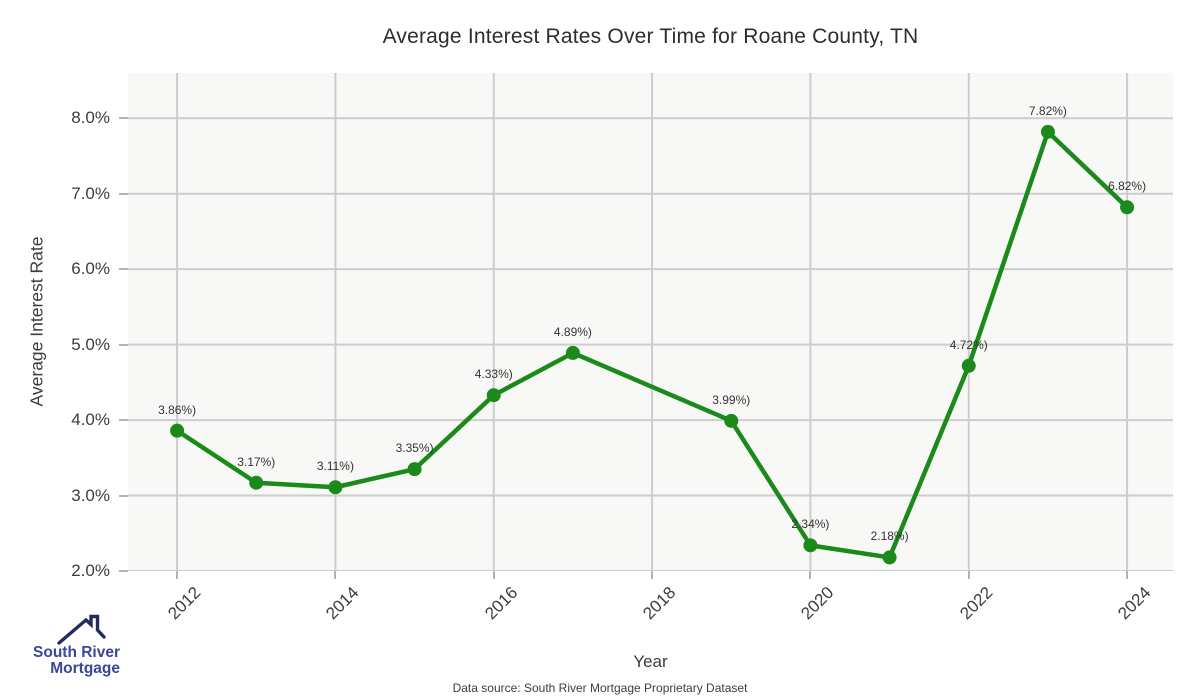  What do you see at coordinates (889, 536) in the screenshot?
I see `point-label: 2.18%)` at bounding box center [889, 536].